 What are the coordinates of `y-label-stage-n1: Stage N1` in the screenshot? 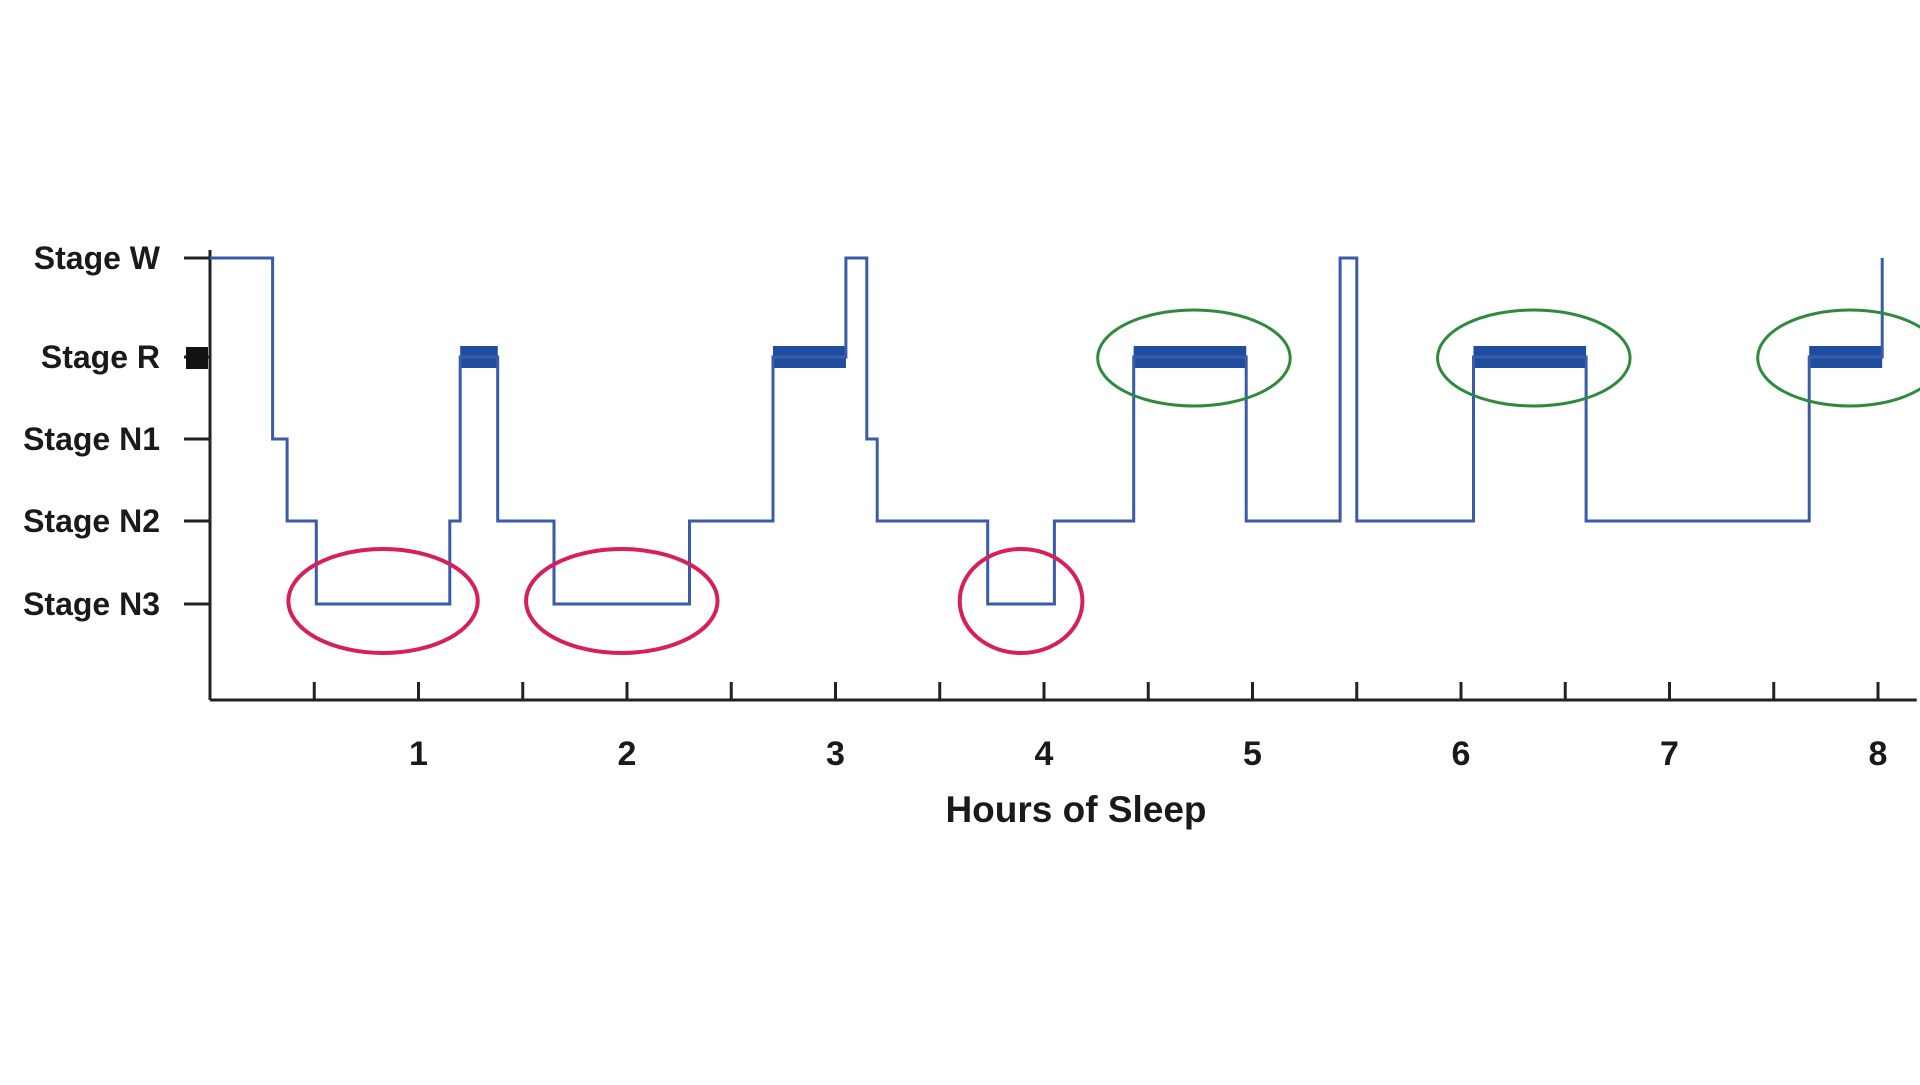 It's located at (91, 439).